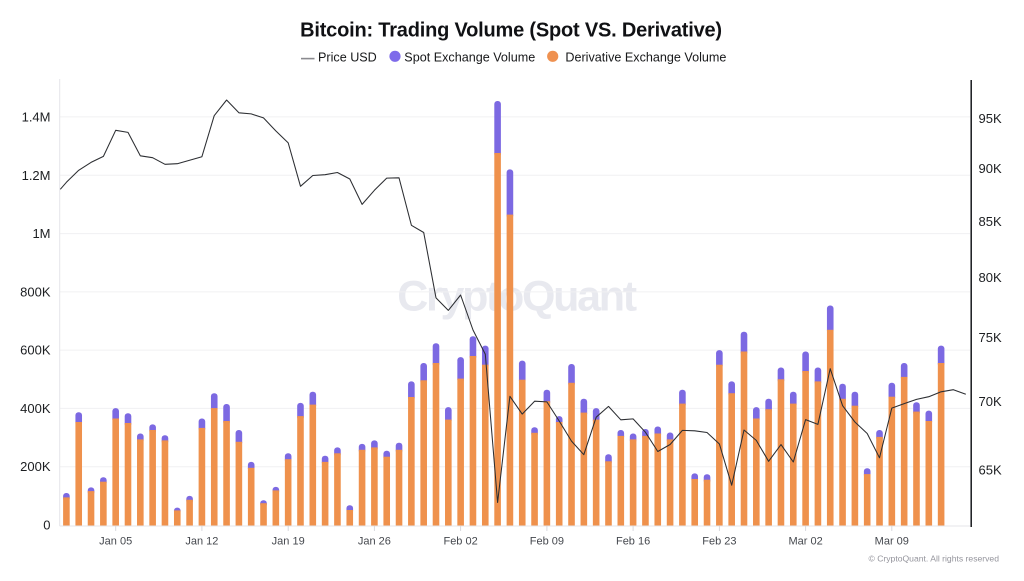 The height and width of the screenshot is (581, 1024). Describe the element at coordinates (460, 542) in the screenshot. I see `svg-text: Feb 02` at that location.